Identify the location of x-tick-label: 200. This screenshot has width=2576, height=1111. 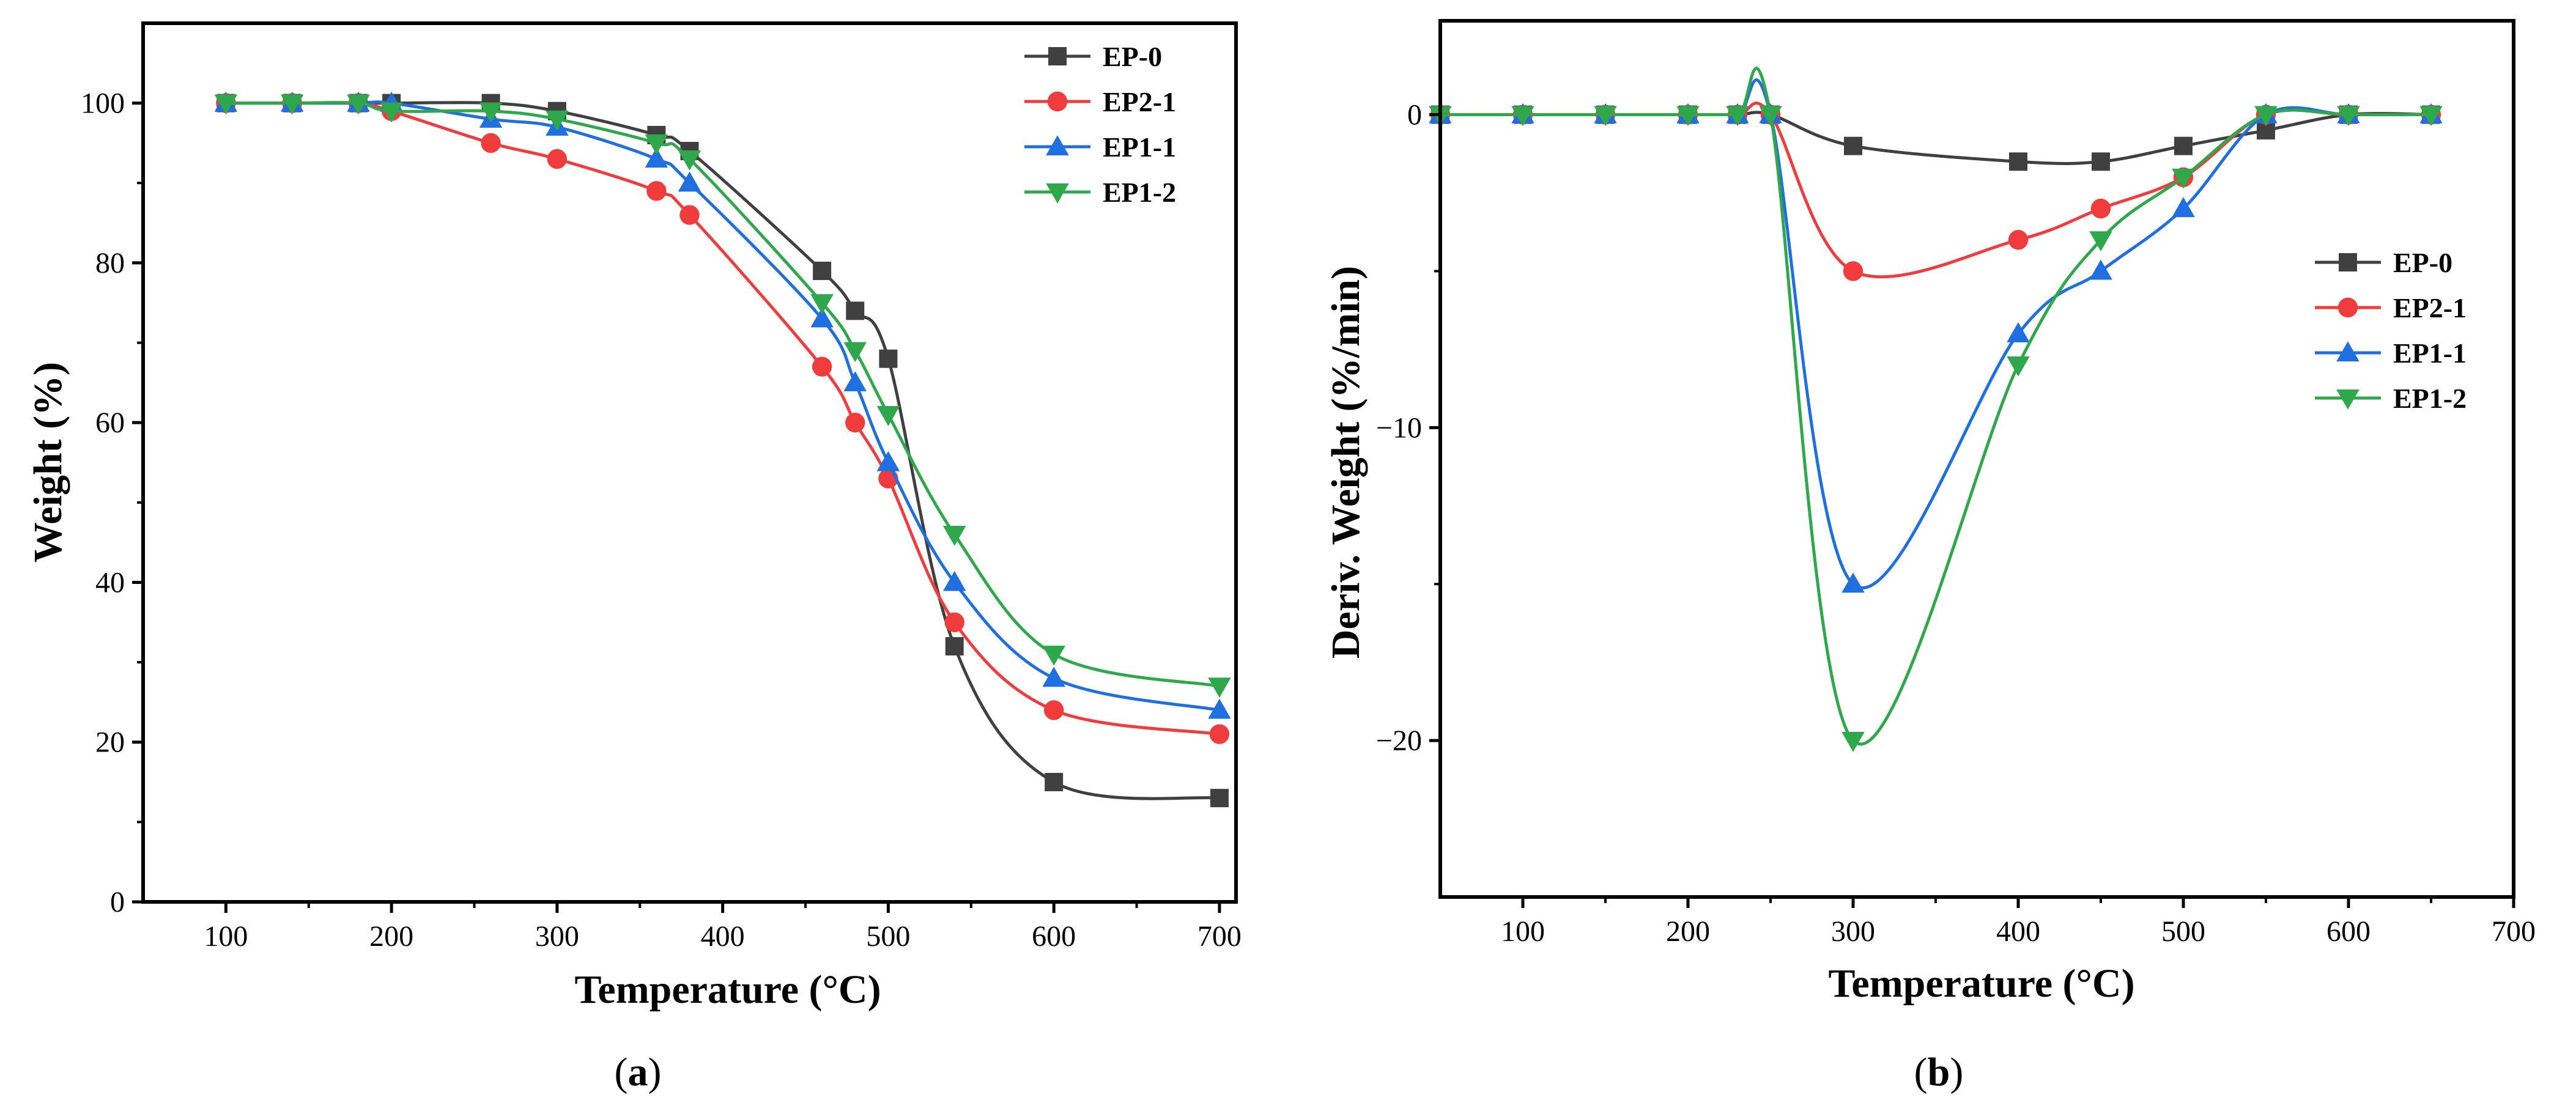
(391, 936).